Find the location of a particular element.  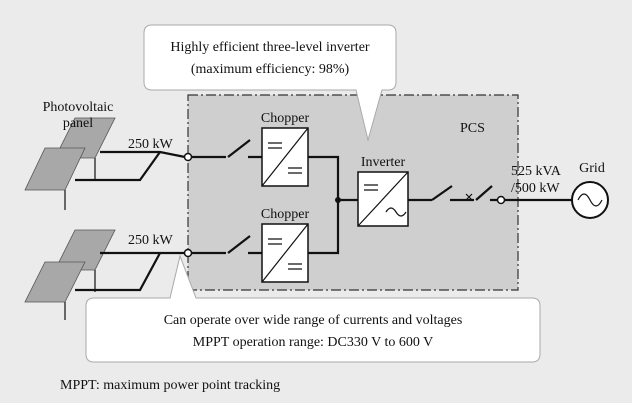

pcs-label: PCS is located at coordinates (472, 128).